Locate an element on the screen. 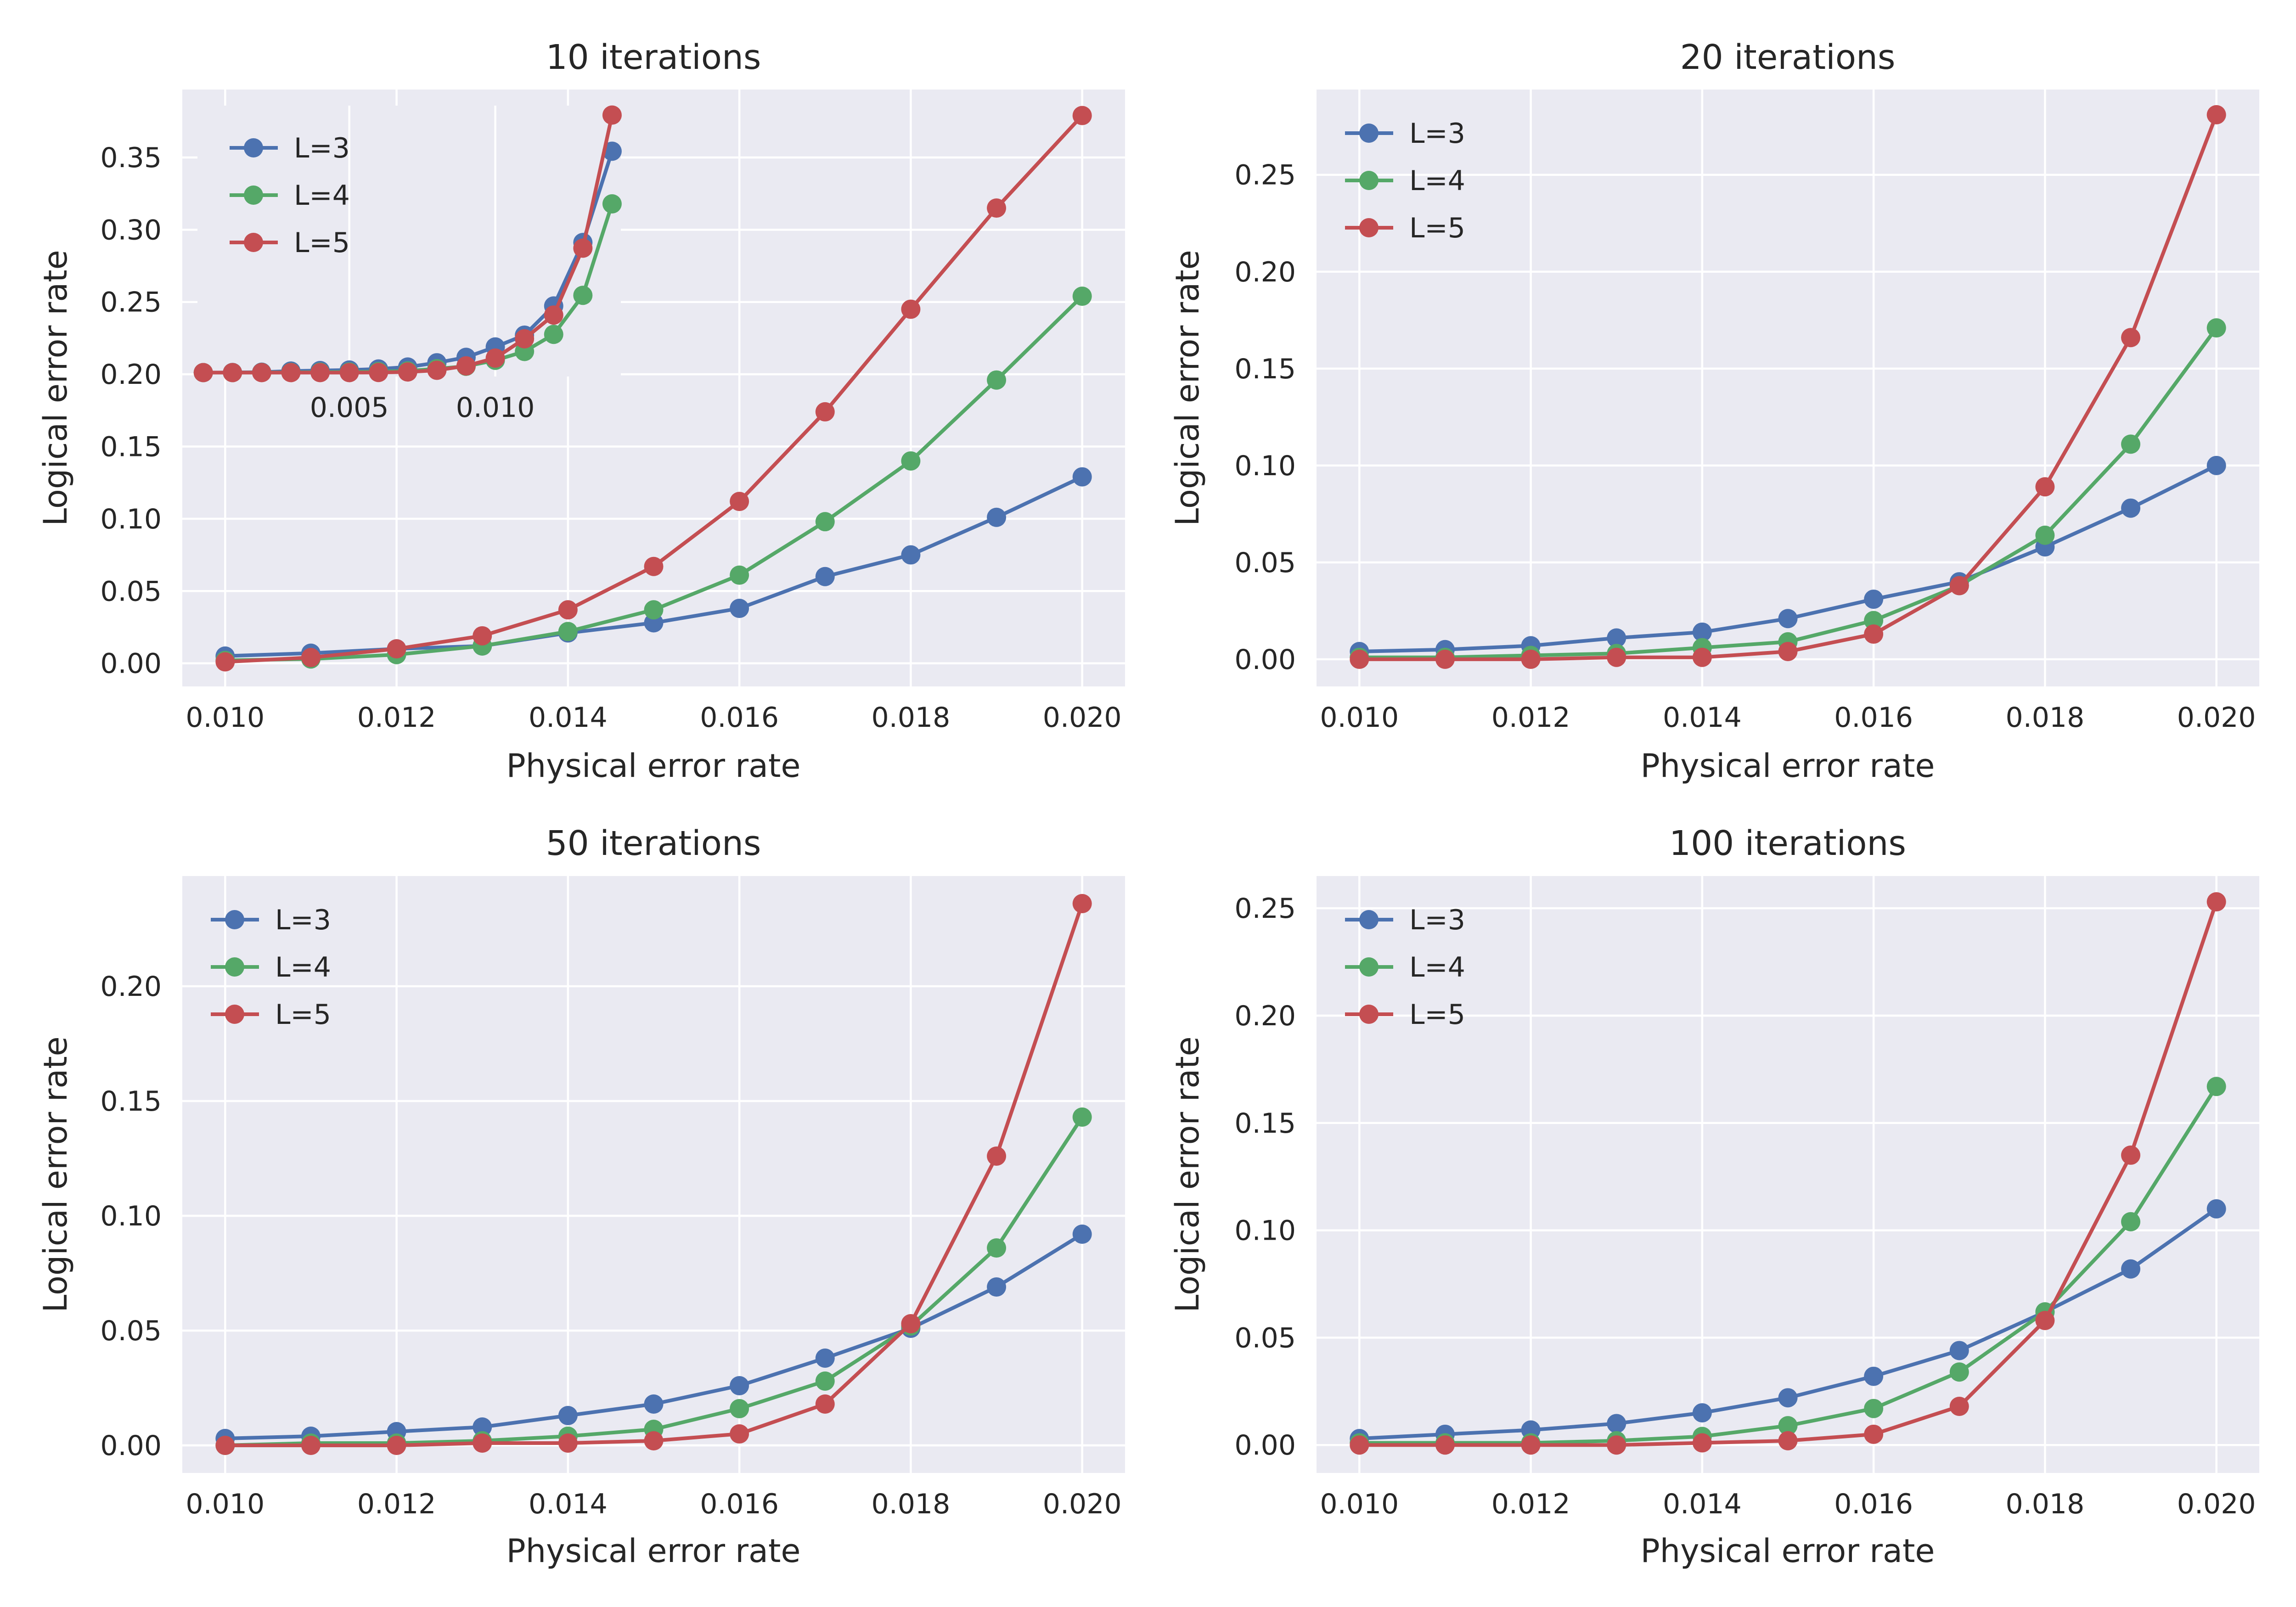 Image resolution: width=2296 pixels, height=1607 pixels. panel-3-x-tick-label-0: 0.010 is located at coordinates (225, 1504).